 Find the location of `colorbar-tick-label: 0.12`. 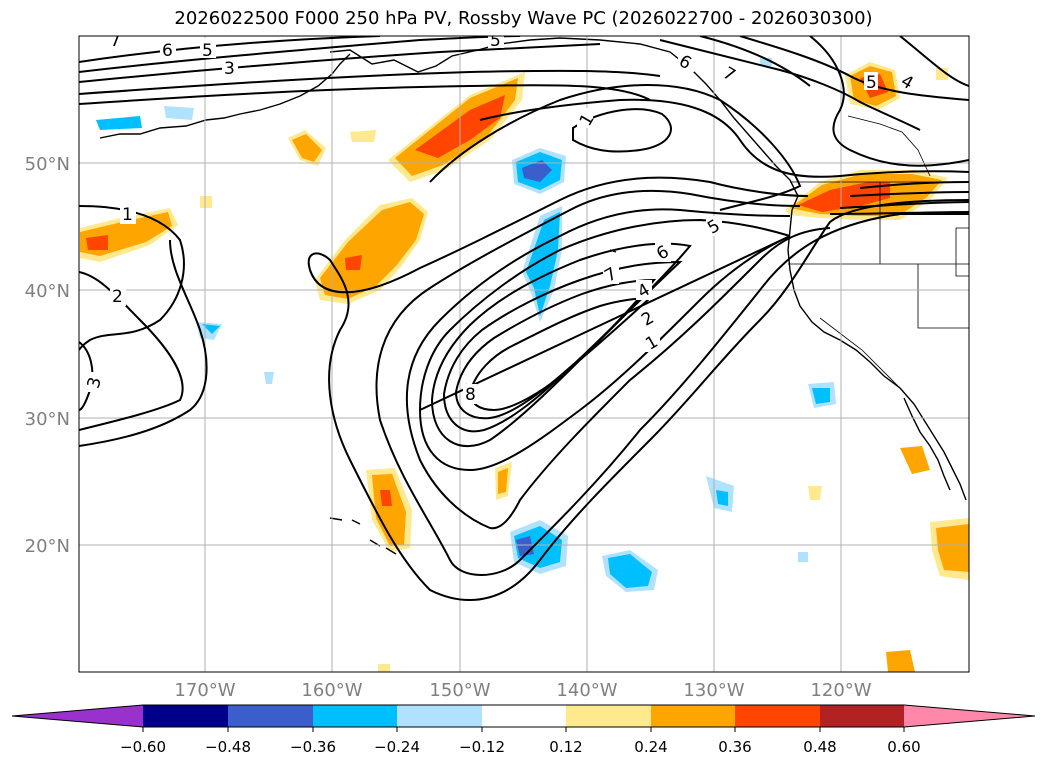

colorbar-tick-label: 0.12 is located at coordinates (565, 747).